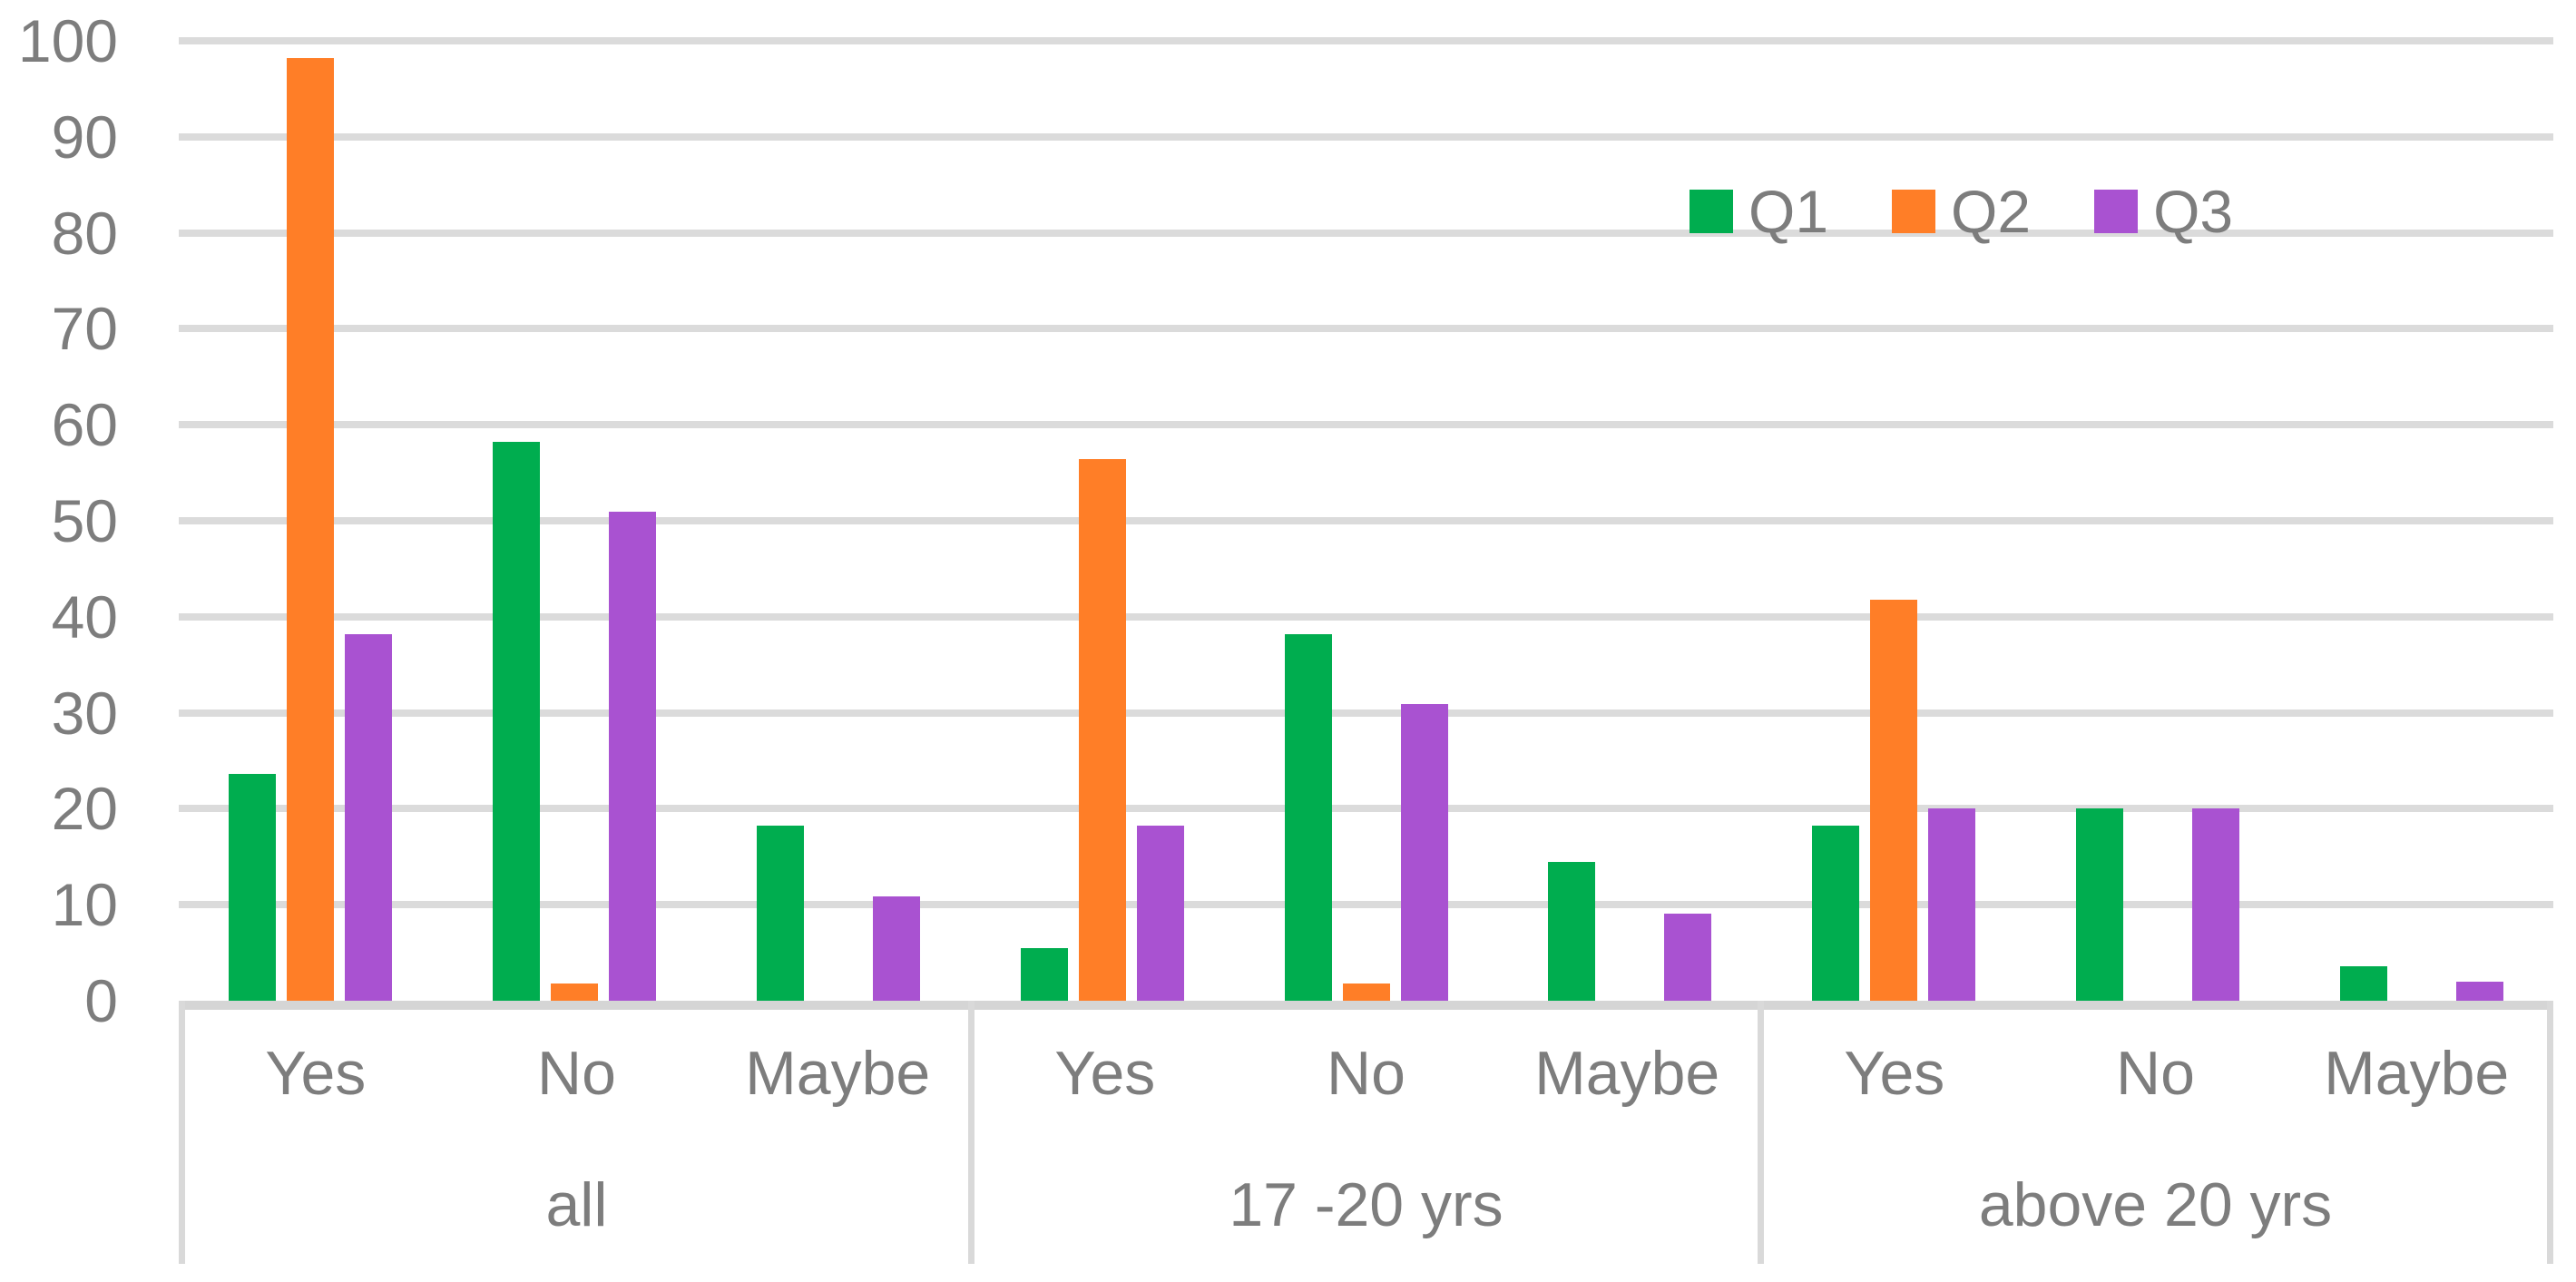 Image resolution: width=2576 pixels, height=1282 pixels. What do you see at coordinates (1711, 211) in the screenshot?
I see `q1-swatch-icon` at bounding box center [1711, 211].